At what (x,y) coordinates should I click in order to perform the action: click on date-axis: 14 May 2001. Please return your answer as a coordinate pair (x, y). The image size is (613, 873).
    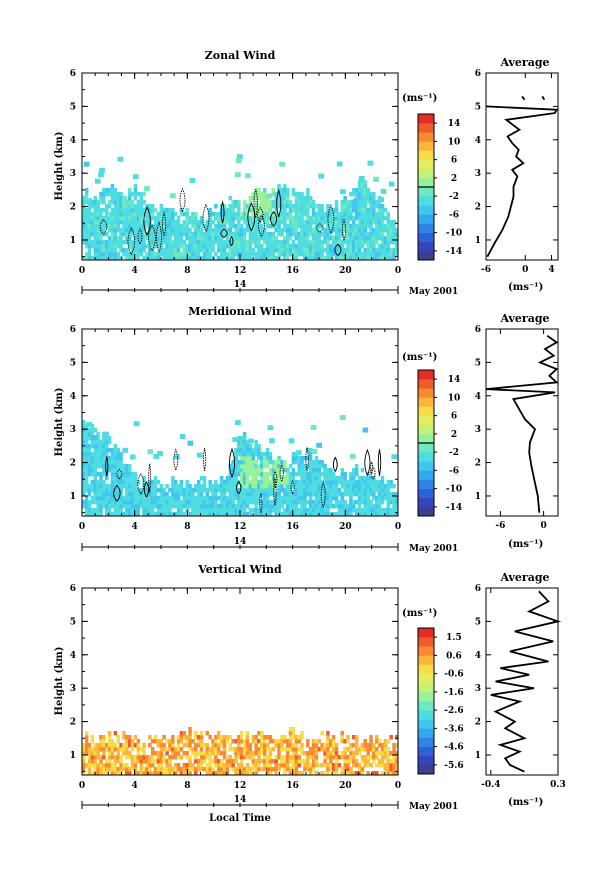
    Looking at the image, I should click on (269, 803).